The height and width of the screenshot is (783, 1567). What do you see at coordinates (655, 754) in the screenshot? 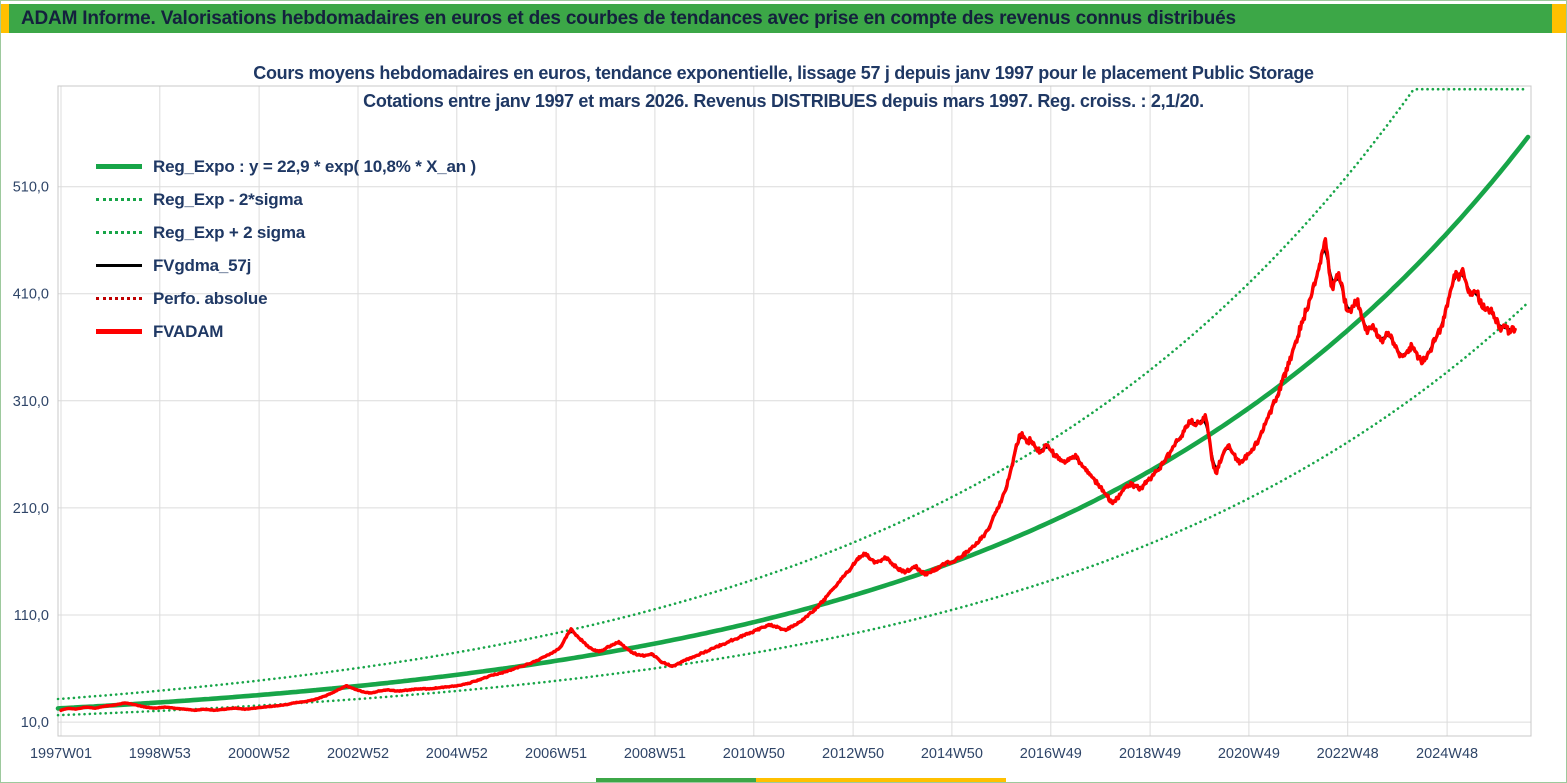
I see `x-axis-label: 2008W51` at bounding box center [655, 754].